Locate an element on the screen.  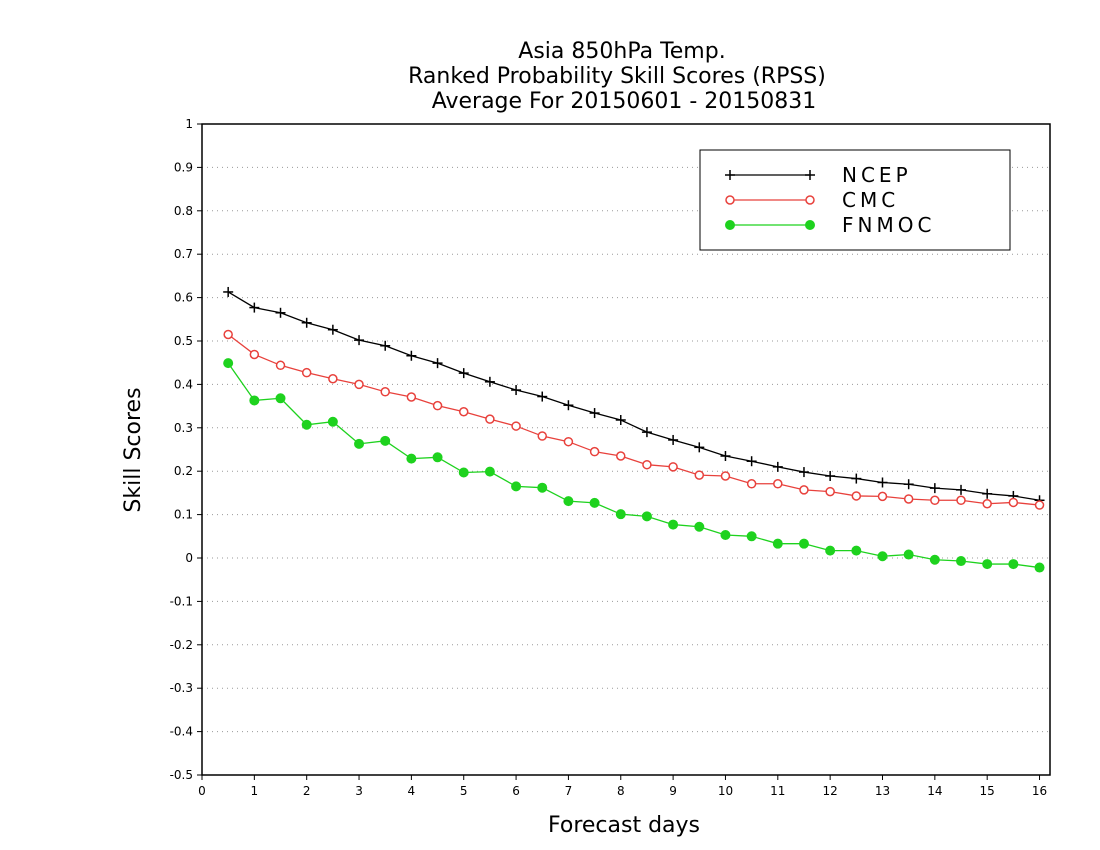
chart-title-line-1: Asia 850hPa Temp. is located at coordinates (621, 51).